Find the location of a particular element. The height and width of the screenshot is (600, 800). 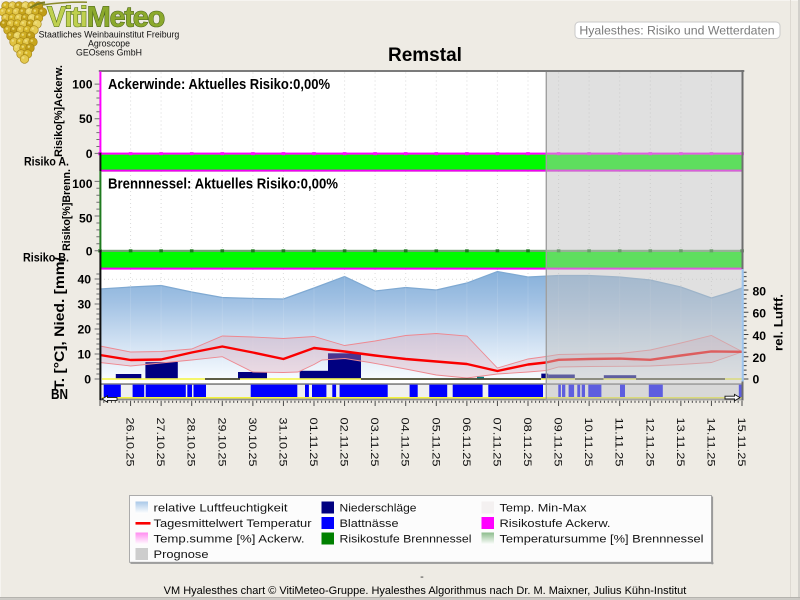

svg-text: Risiko A. is located at coordinates (46, 162).